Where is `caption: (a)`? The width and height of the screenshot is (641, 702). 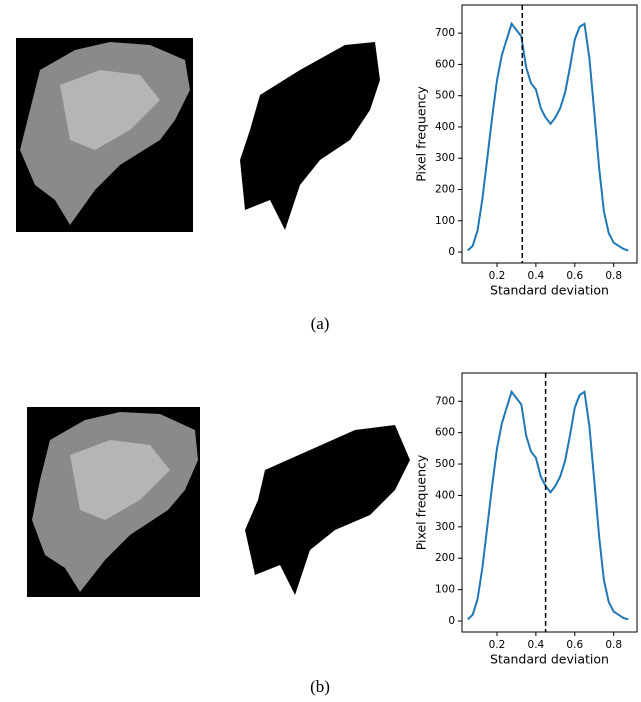
caption: (a) is located at coordinates (320, 323).